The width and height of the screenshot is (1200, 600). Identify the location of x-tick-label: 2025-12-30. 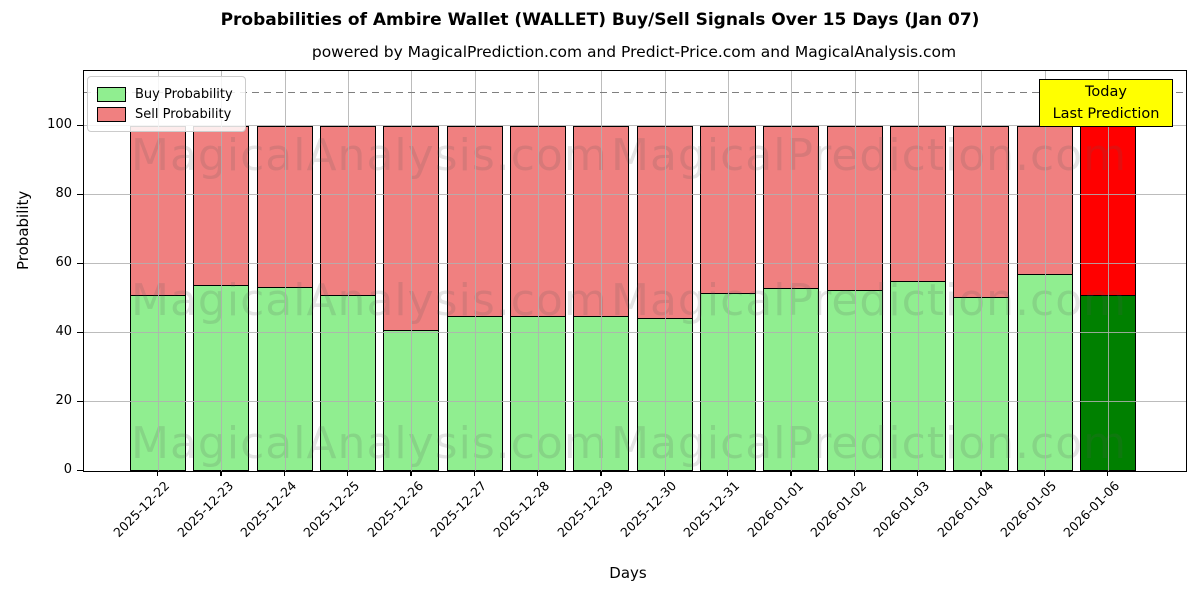
(648, 509).